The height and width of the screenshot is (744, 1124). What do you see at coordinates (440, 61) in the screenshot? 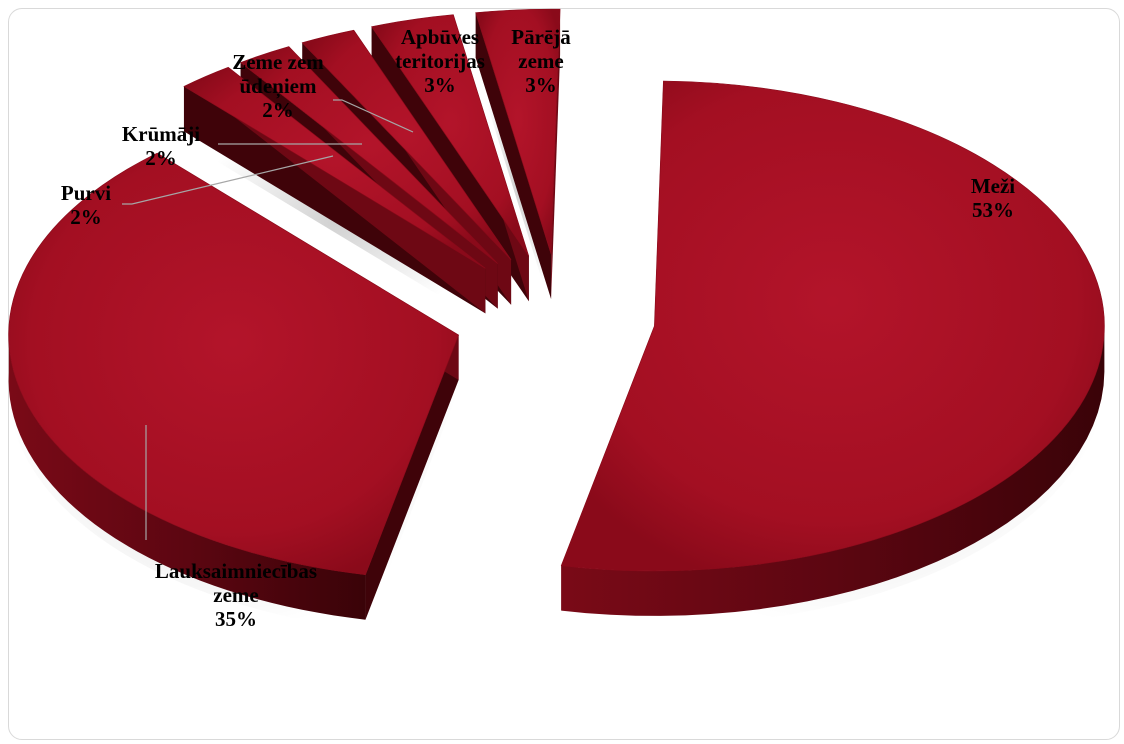
I see `data-label-apbuves-teritorijas: Apbūves teritorijas 3%` at bounding box center [440, 61].